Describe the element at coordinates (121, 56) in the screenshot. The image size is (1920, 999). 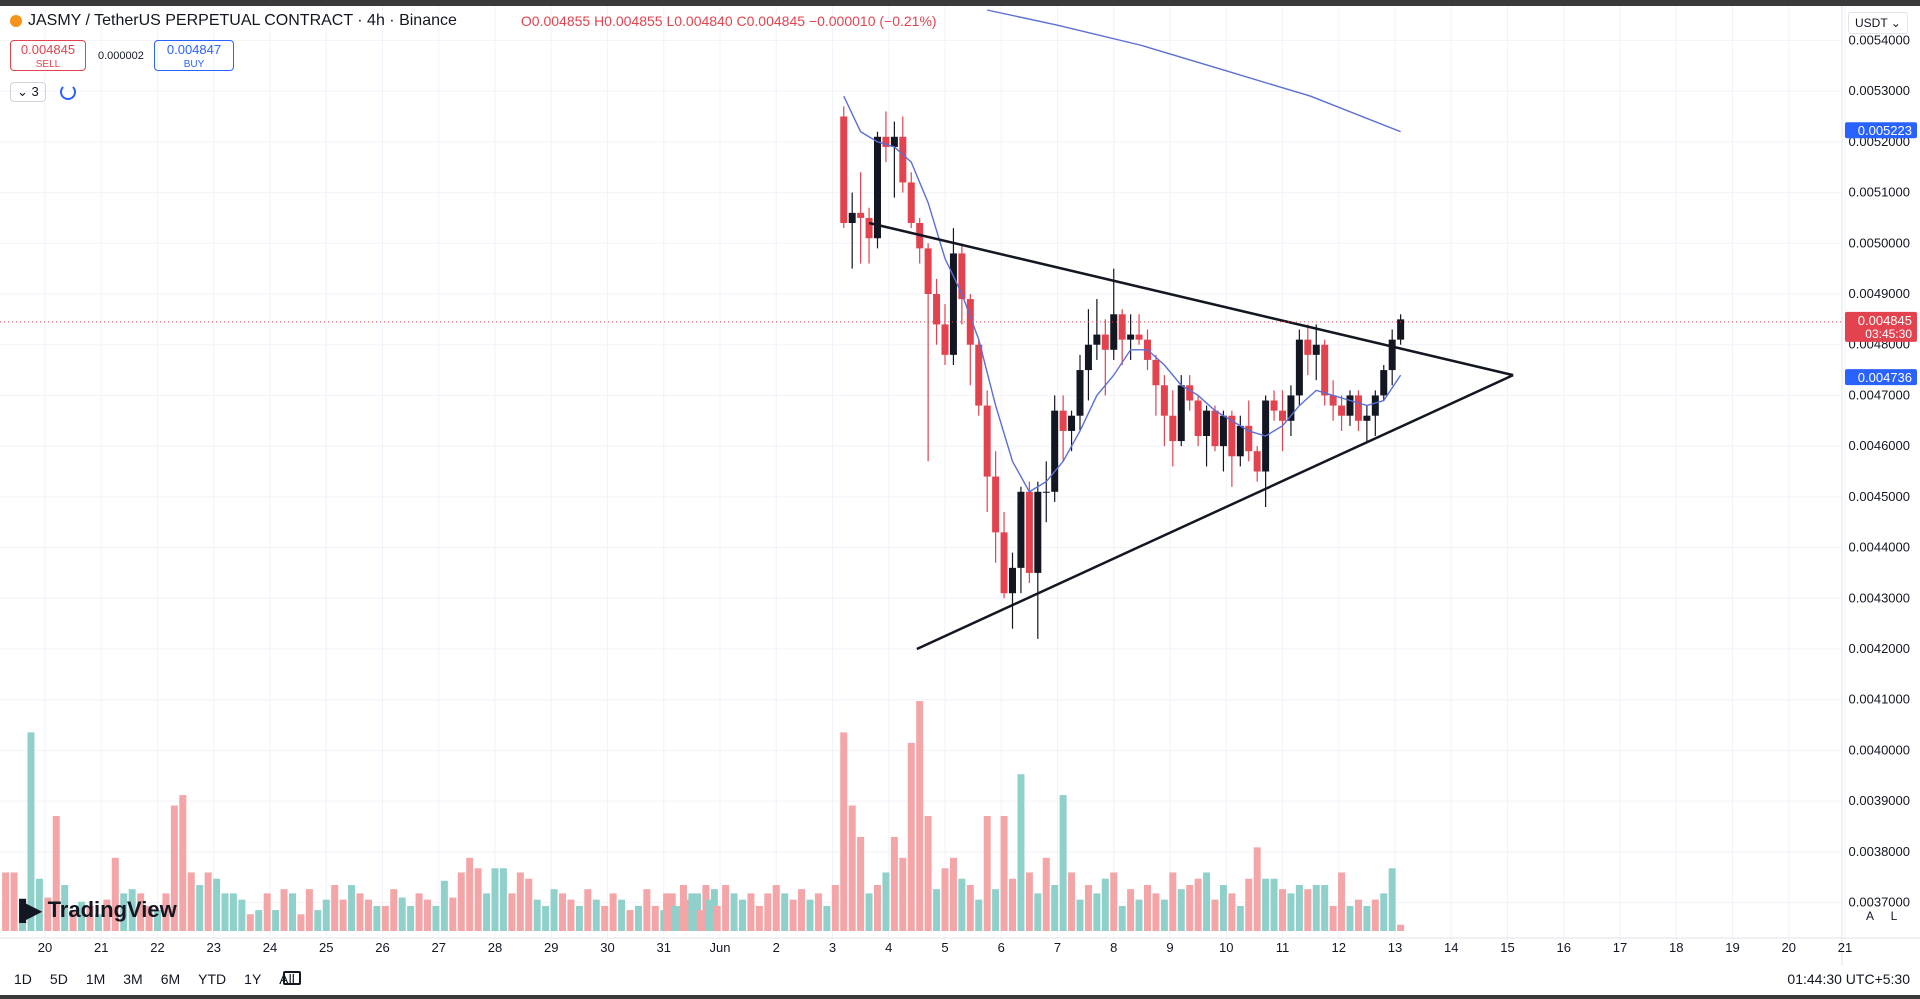
I see `spread-value: 0.000002` at that location.